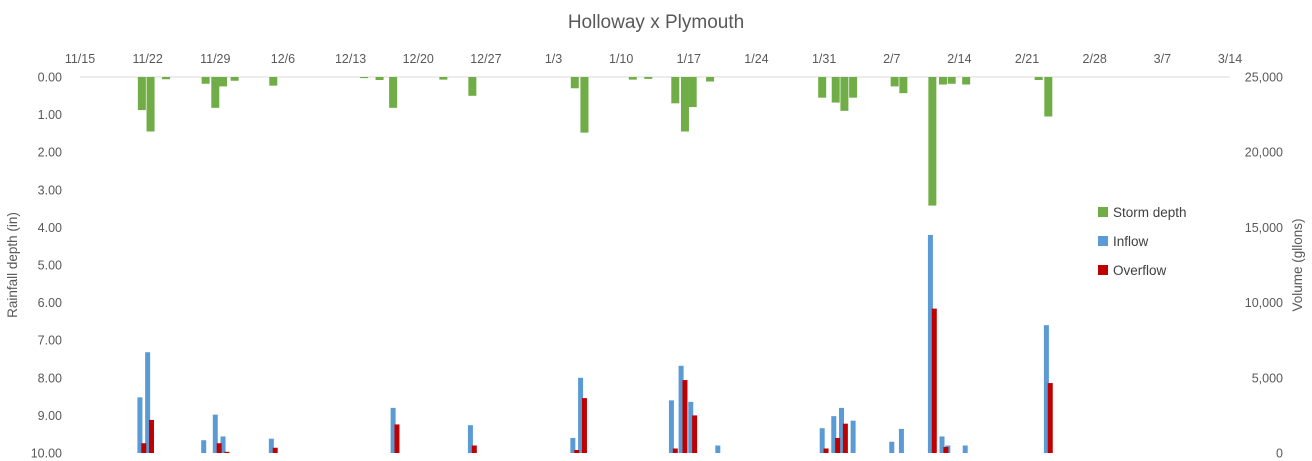 The height and width of the screenshot is (461, 1312). What do you see at coordinates (1027, 59) in the screenshot?
I see `x-tick-label: 2/21` at bounding box center [1027, 59].